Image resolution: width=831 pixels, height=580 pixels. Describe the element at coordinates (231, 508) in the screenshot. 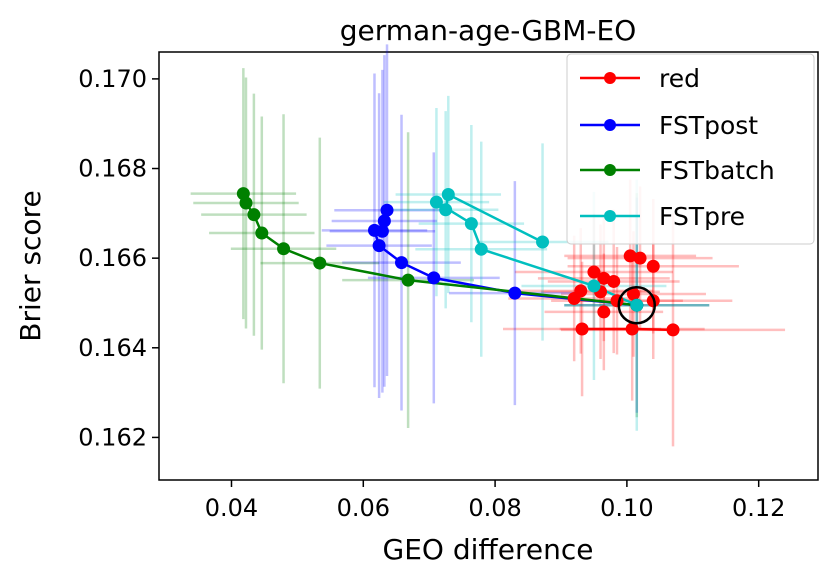

I see `x-tick-label: 0.04` at that location.